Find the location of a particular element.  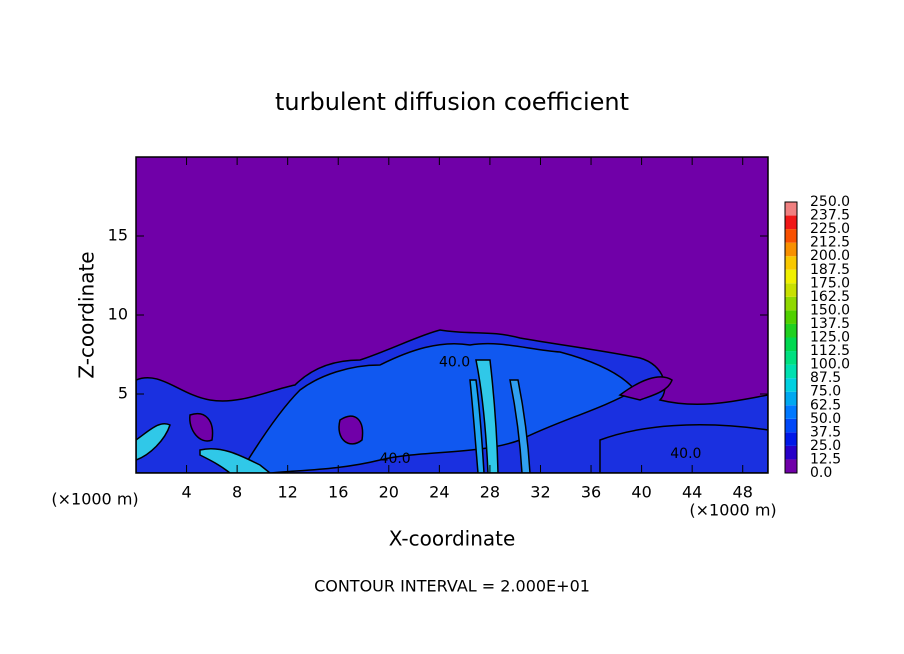

x-tick-label: 8 is located at coordinates (237, 492).